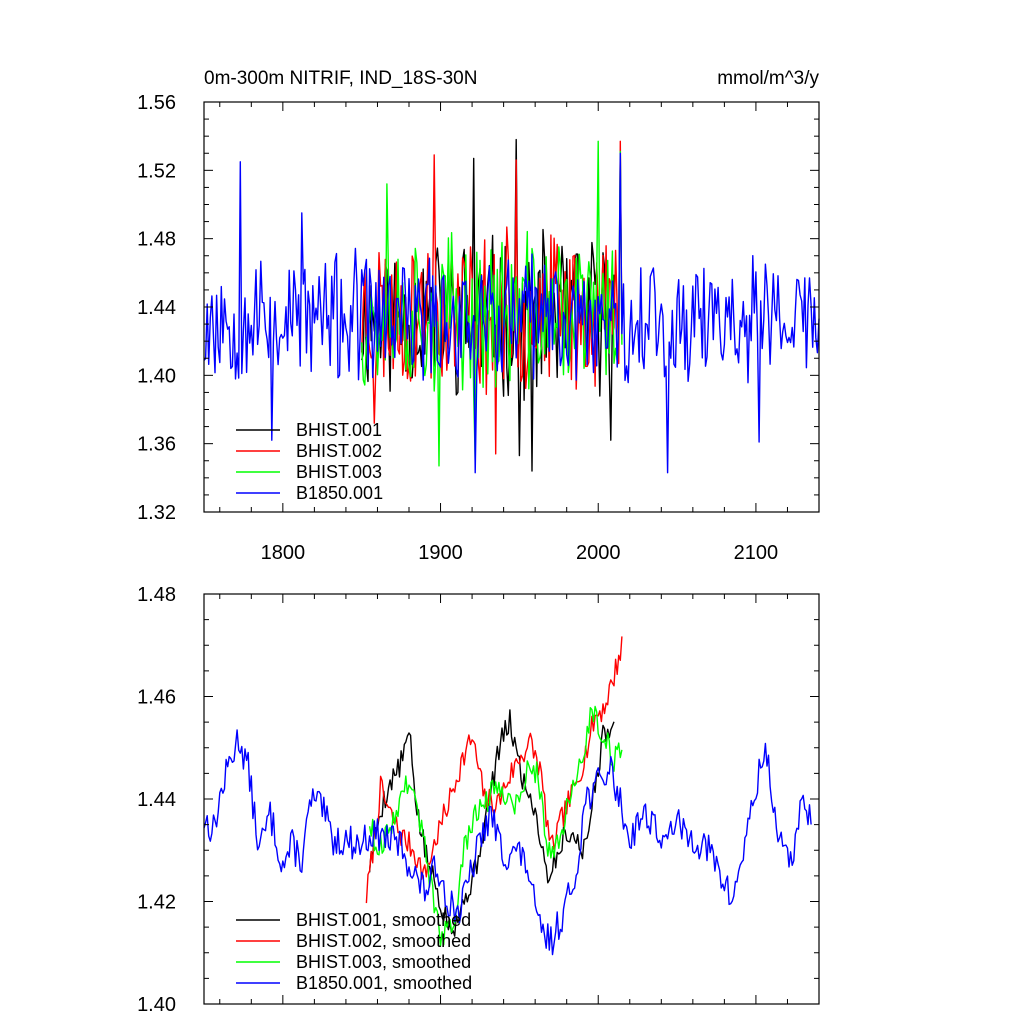  What do you see at coordinates (339, 493) in the screenshot?
I see `top-legend-label-4: B1850.001` at bounding box center [339, 493].